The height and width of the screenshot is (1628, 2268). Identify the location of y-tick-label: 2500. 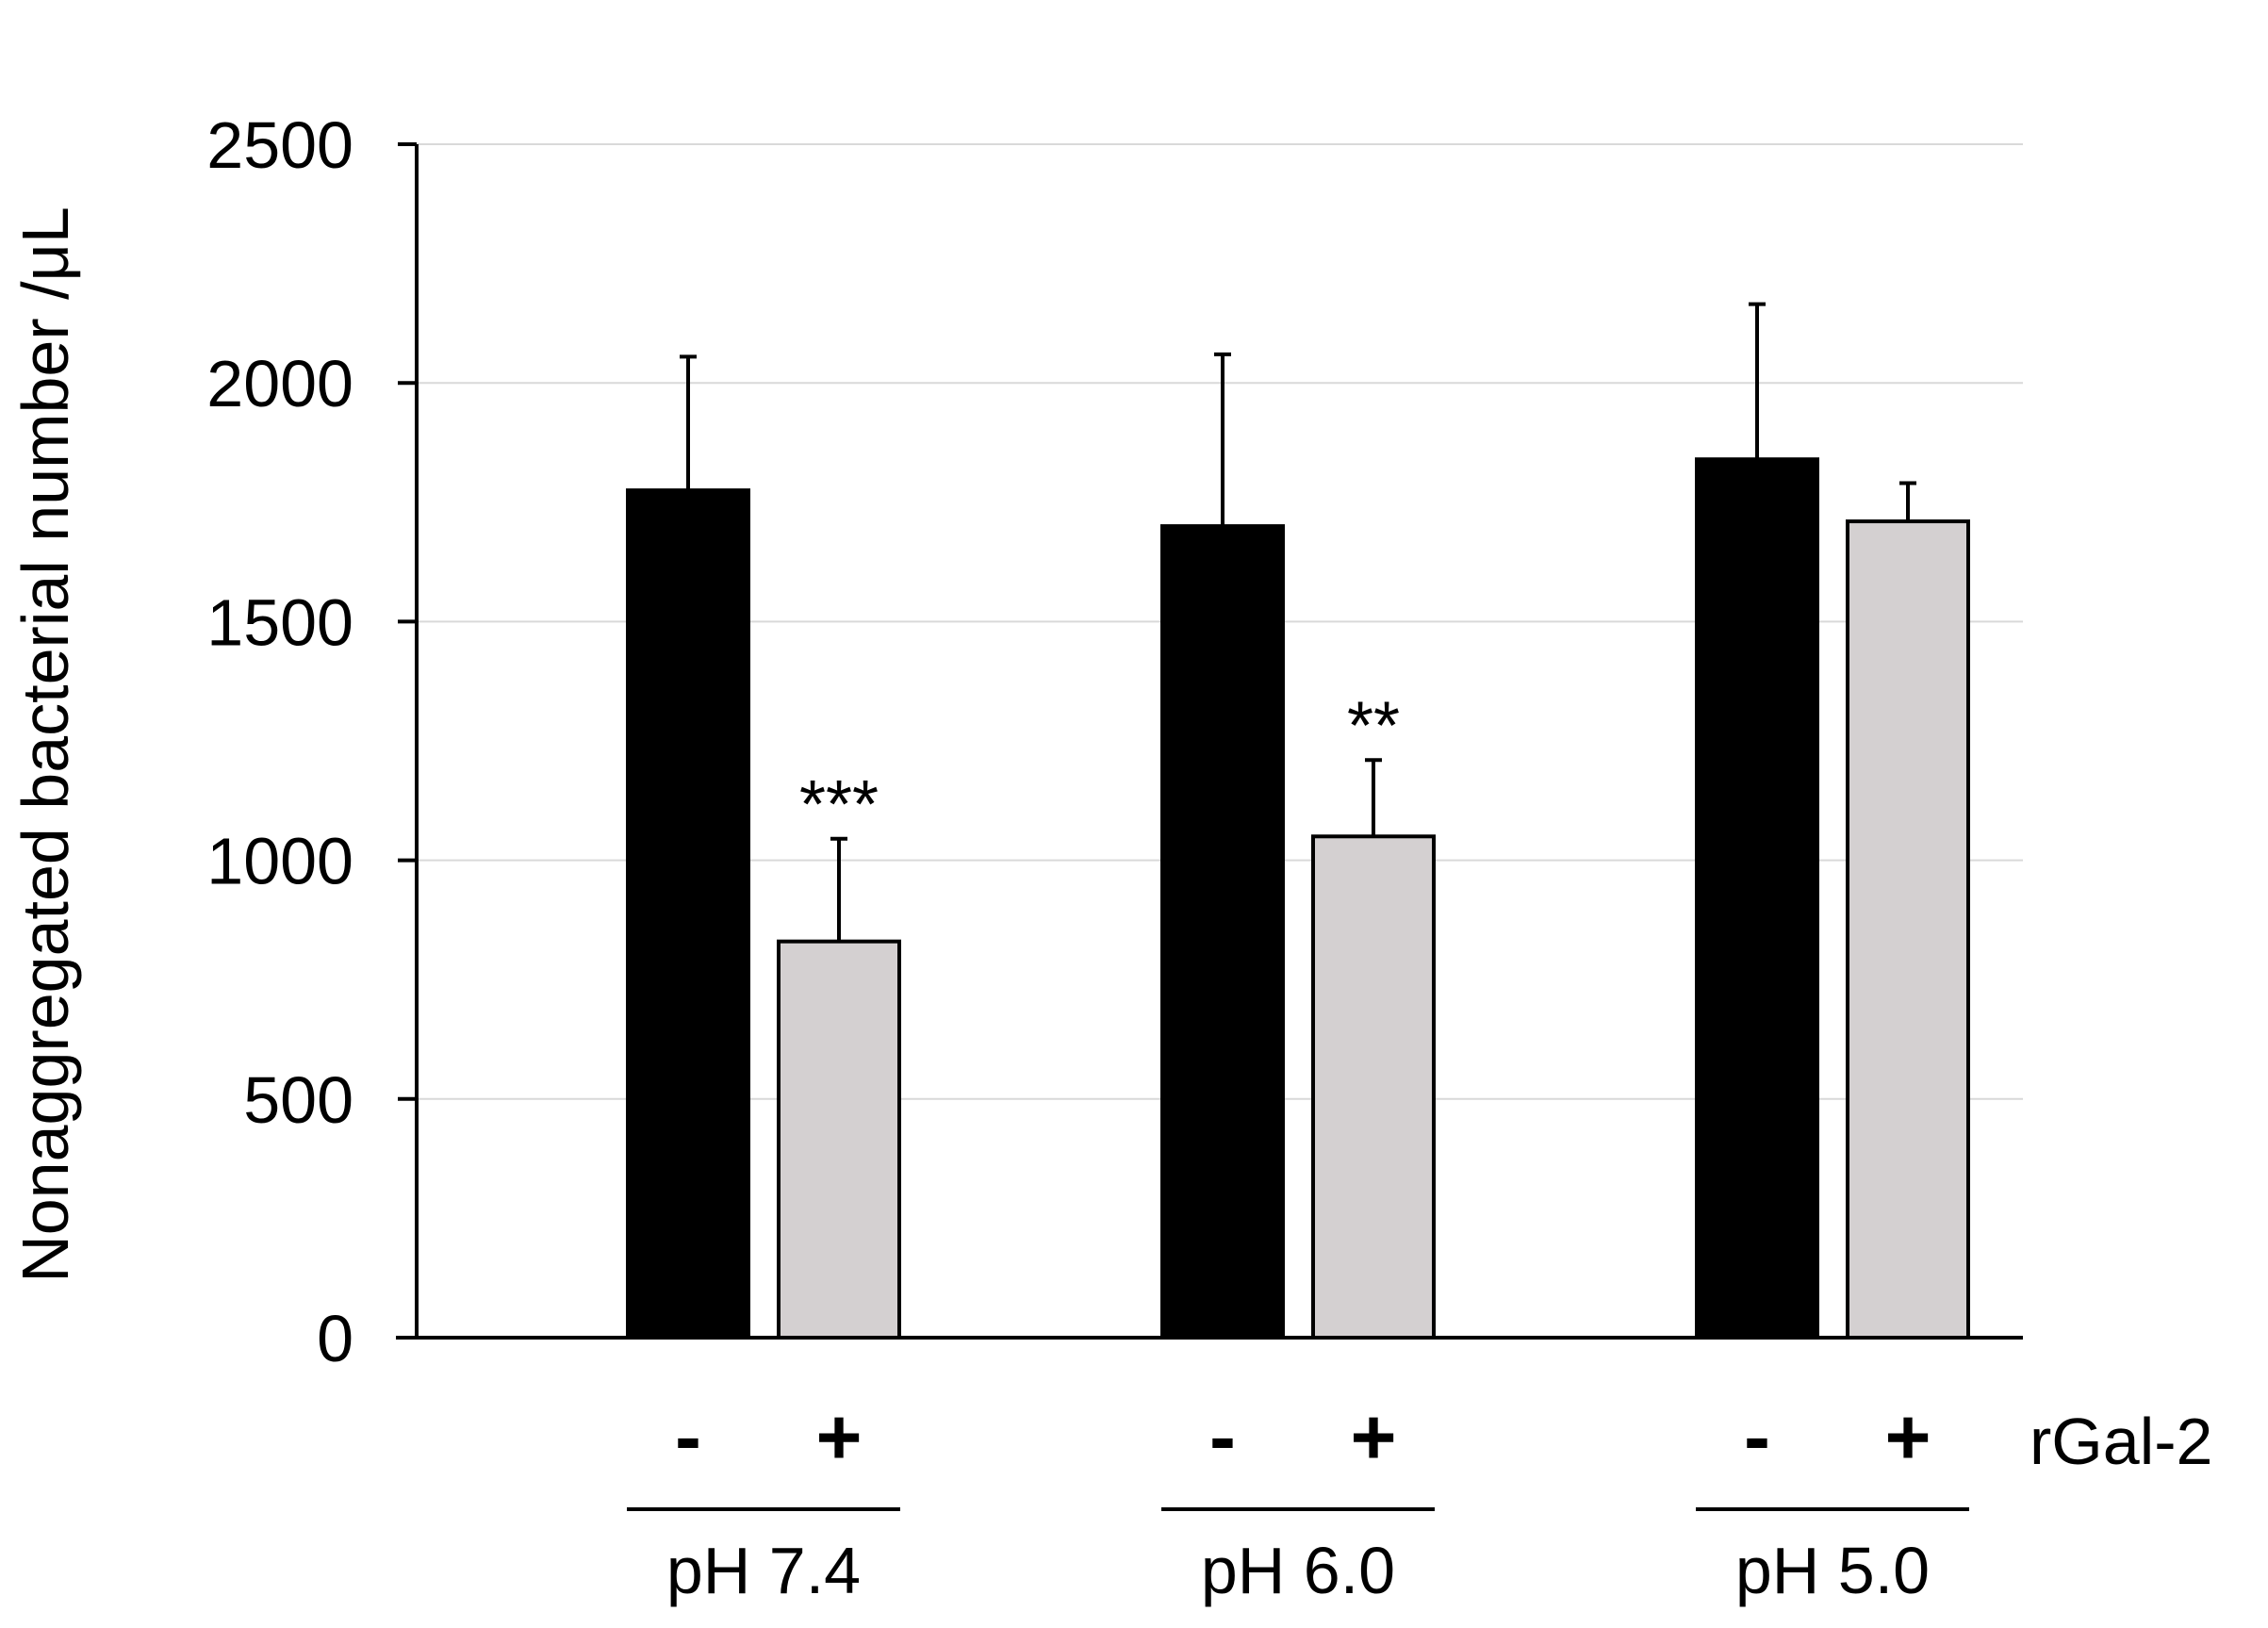
(279, 145).